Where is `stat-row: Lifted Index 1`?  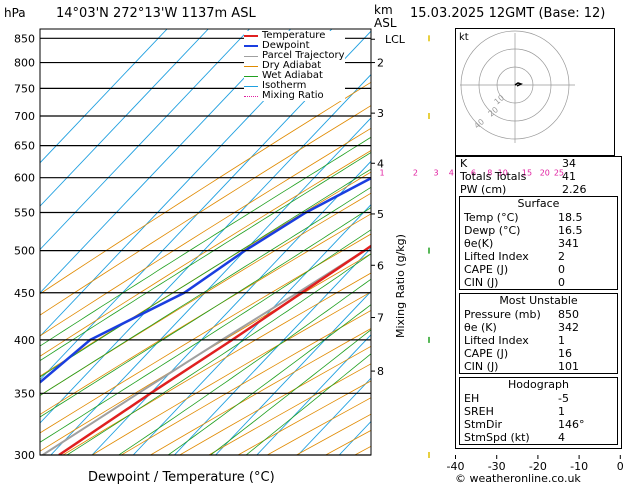
stat-row: Lifted Index 1 is located at coordinates (538, 340).